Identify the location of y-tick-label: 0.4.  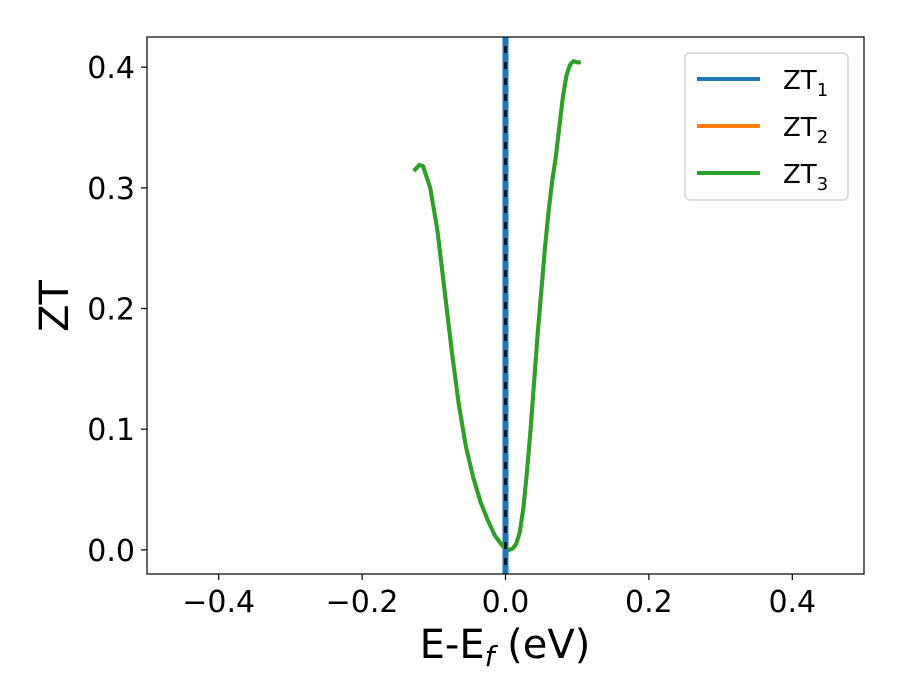
(111, 68).